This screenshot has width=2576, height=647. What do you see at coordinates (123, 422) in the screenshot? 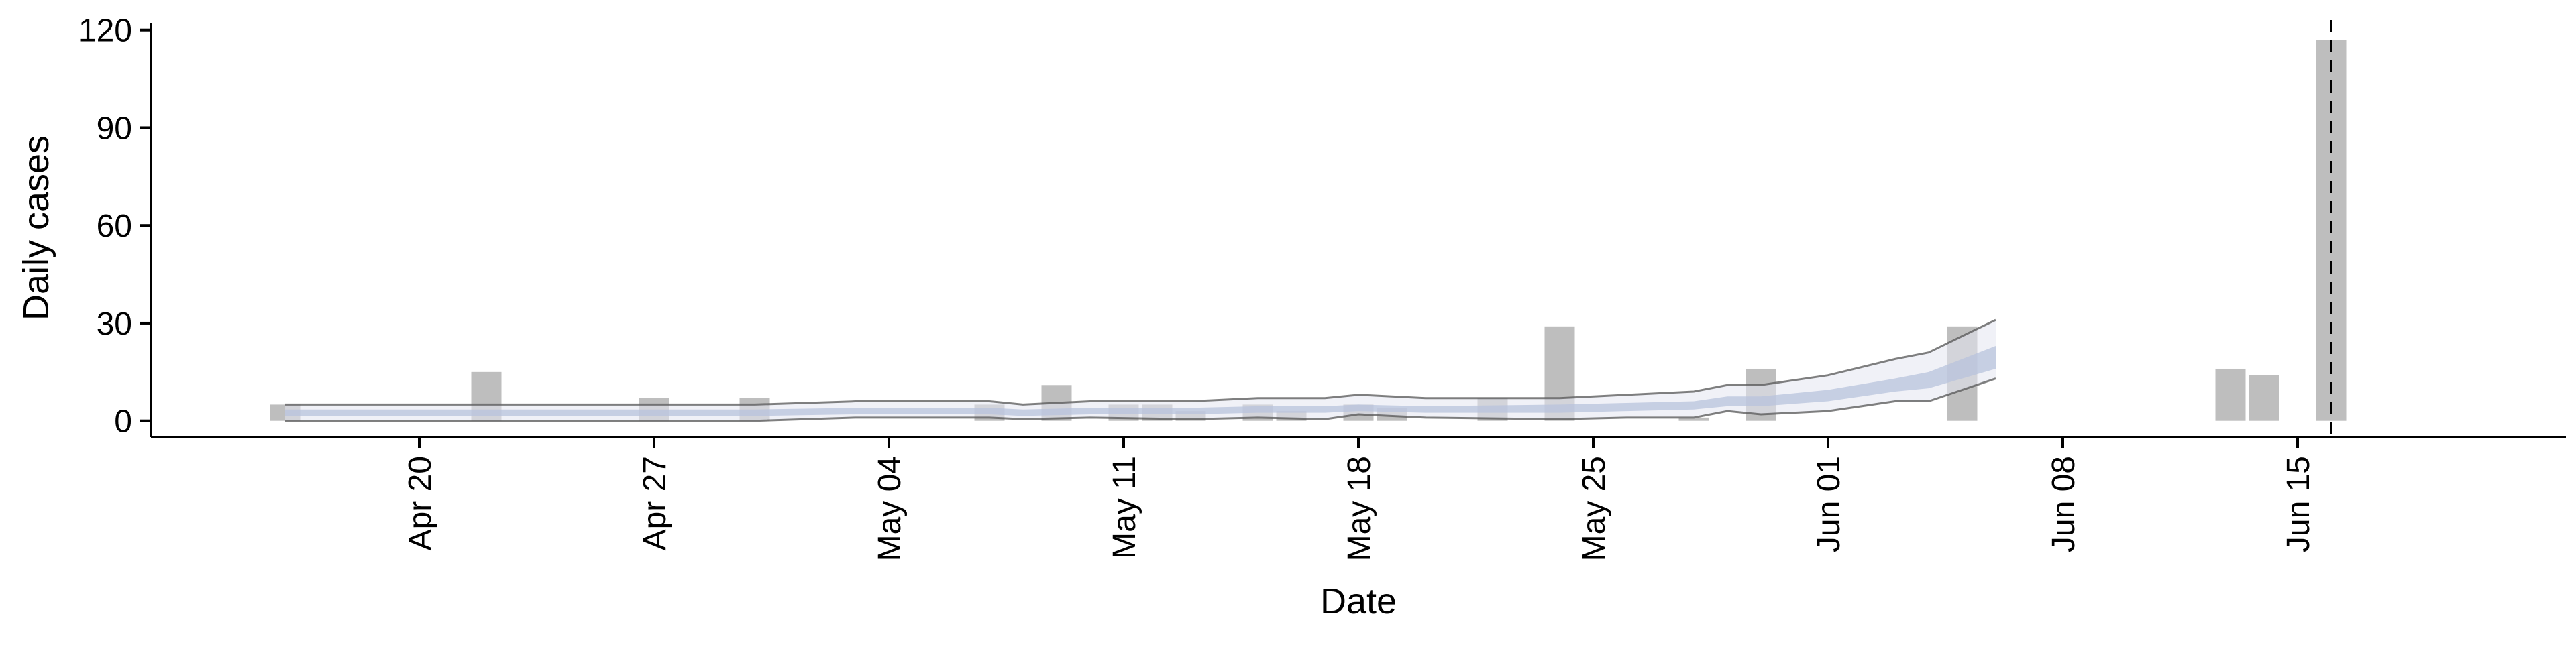
I see `y-tick-label-0: 0` at bounding box center [123, 422].